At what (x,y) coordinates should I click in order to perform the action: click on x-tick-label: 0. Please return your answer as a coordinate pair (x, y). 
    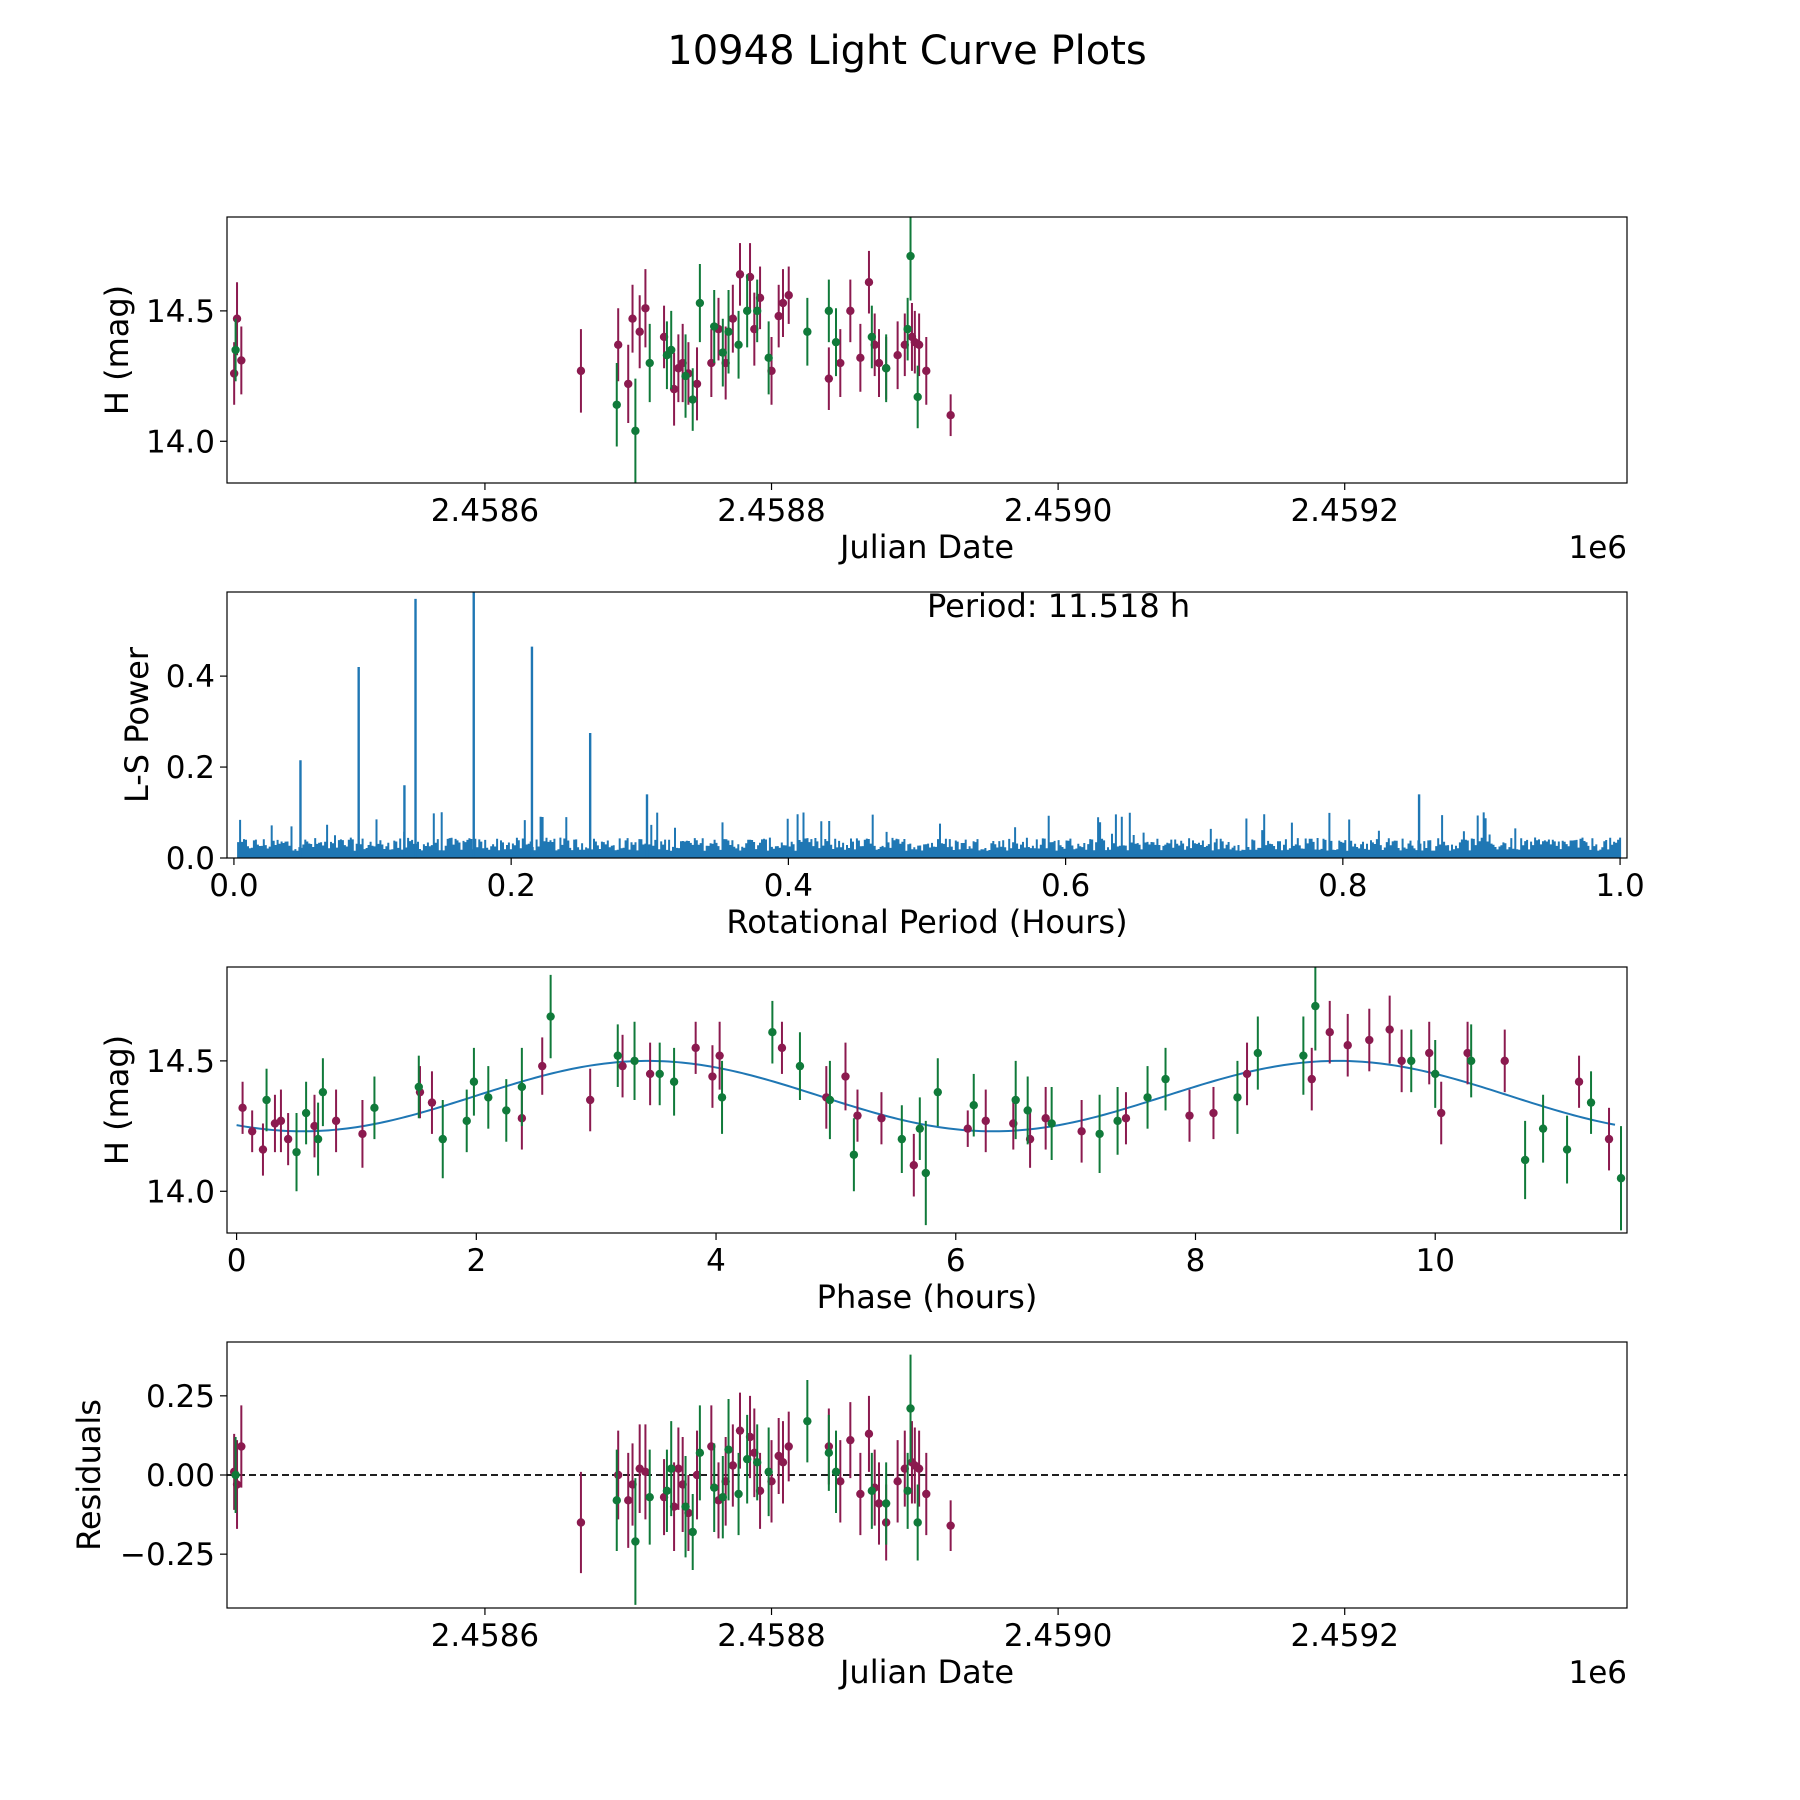
    Looking at the image, I should click on (237, 1261).